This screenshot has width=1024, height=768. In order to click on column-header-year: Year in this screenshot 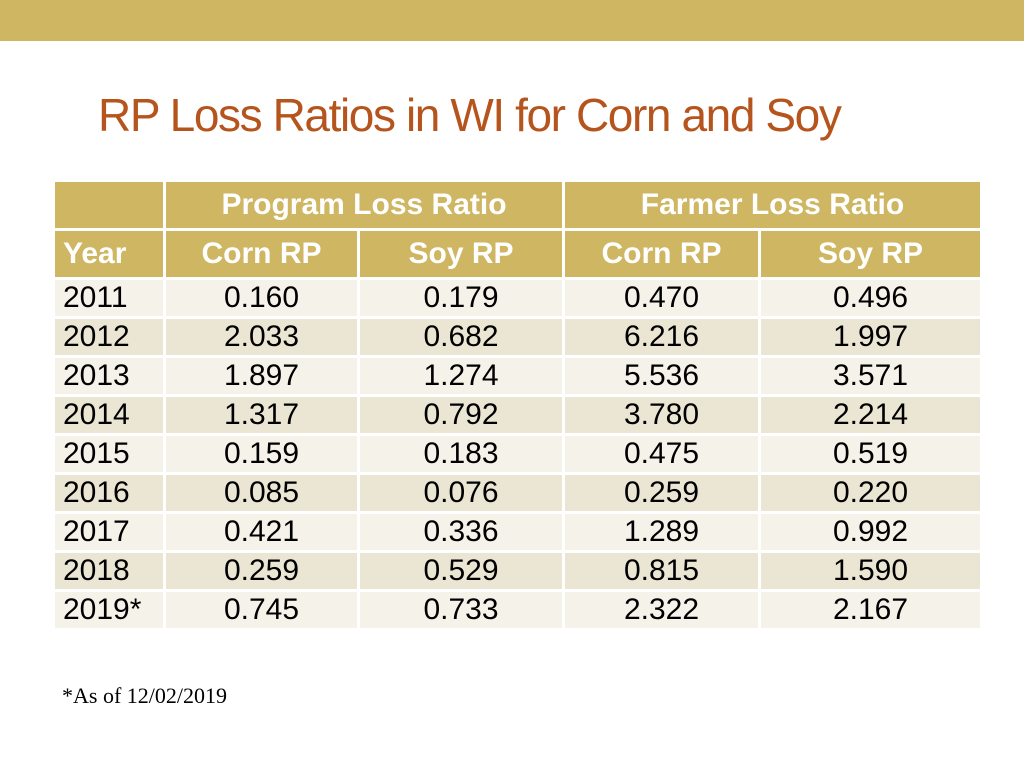, I will do `click(109, 254)`.